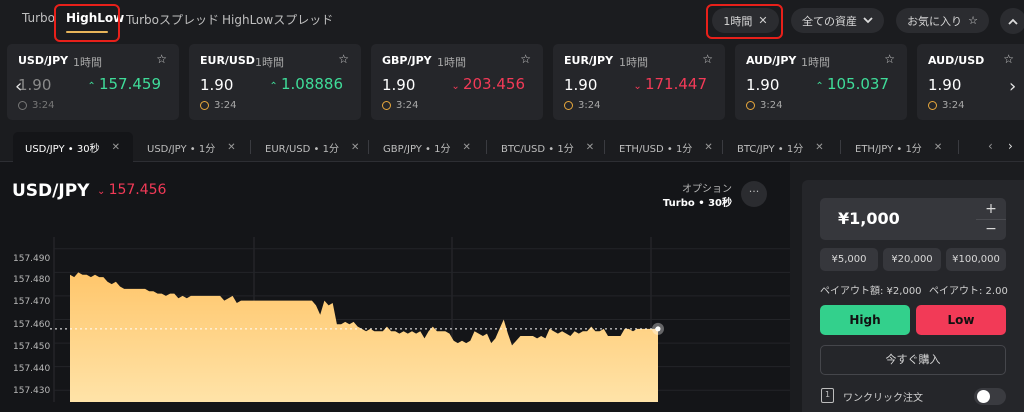  Describe the element at coordinates (970, 82) in the screenshot. I see `asset-card-audusd: AUD/USD ☆ 1.90 3:24` at that location.